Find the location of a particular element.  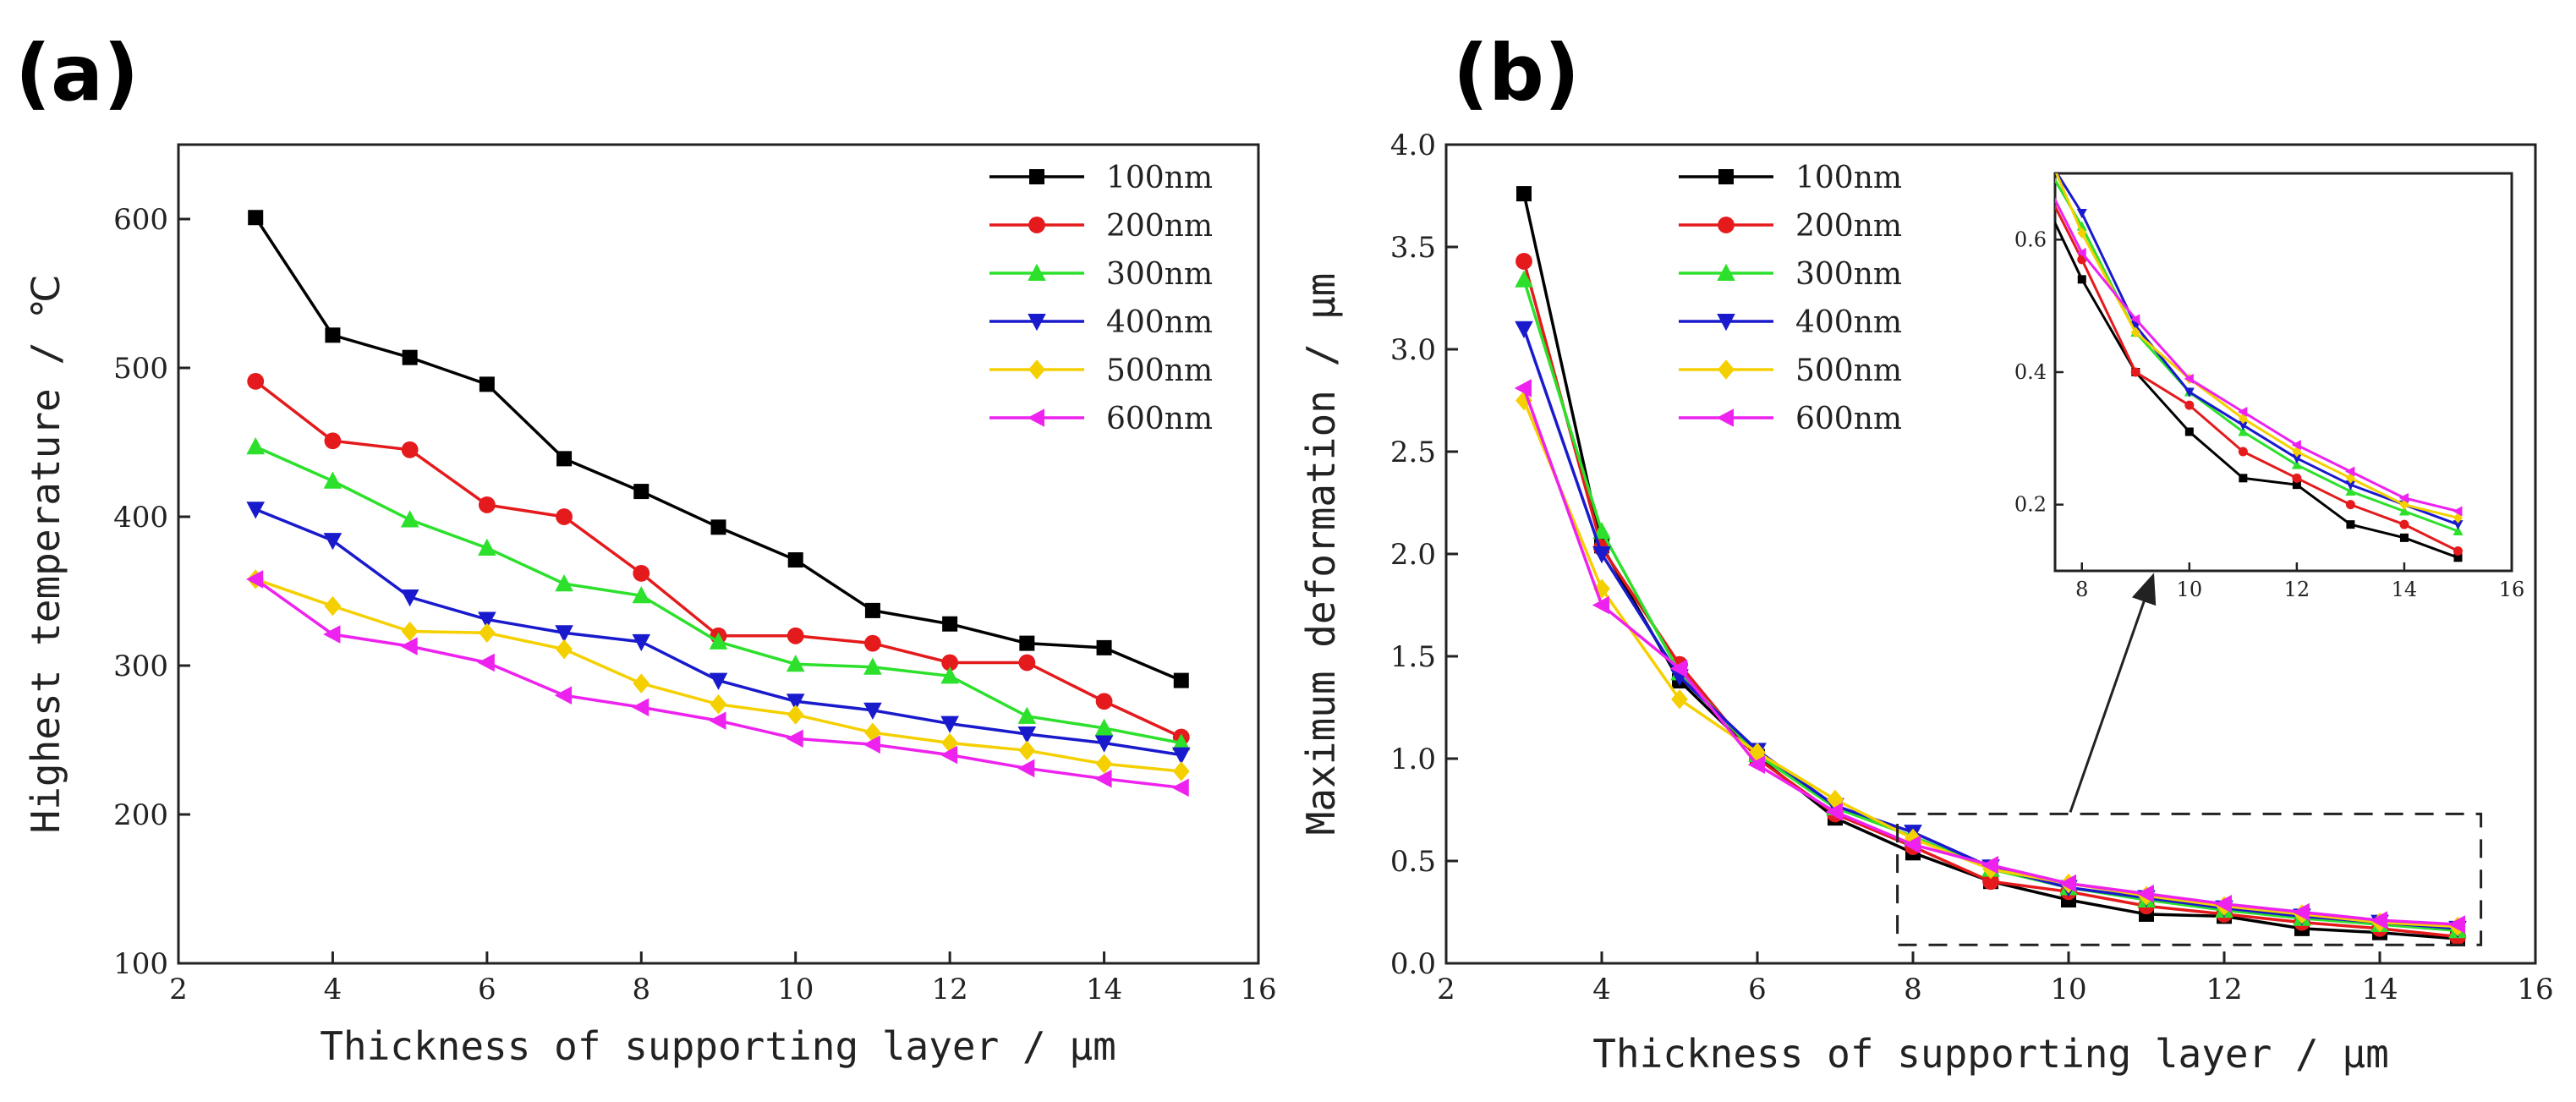

panel-b-y-axis: 0.0 0.5 1.0 1.5 2.0 2.5 3.0 3.5 4.0 is located at coordinates (1424, 555).